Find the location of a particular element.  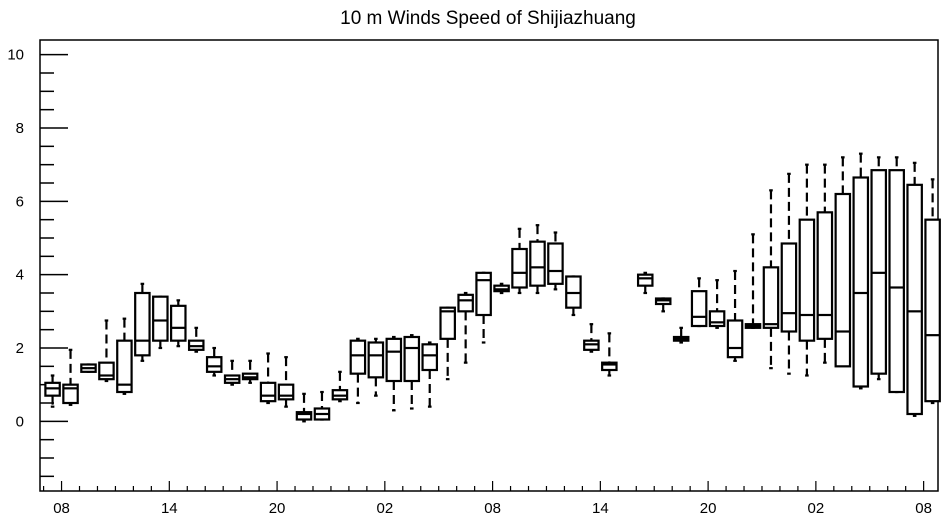

chart-title: 10 m Winds Speed of Shijiazhuang is located at coordinates (488, 18).